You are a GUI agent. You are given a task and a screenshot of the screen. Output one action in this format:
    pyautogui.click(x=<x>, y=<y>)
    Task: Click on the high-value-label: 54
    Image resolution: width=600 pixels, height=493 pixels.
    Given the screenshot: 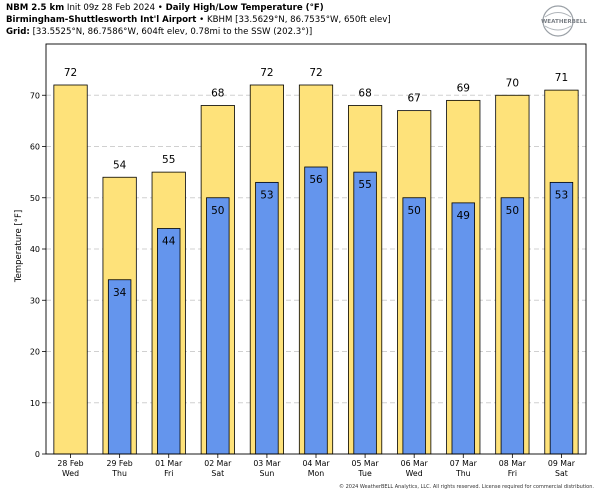 What is the action you would take?
    pyautogui.click(x=120, y=165)
    